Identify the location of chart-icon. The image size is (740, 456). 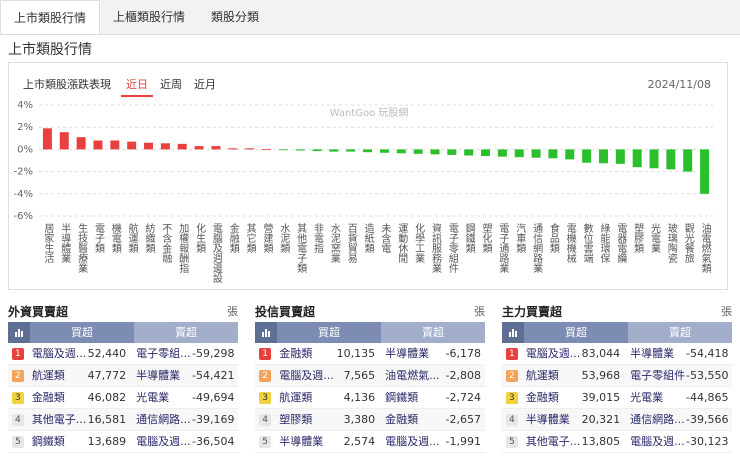
(19, 333).